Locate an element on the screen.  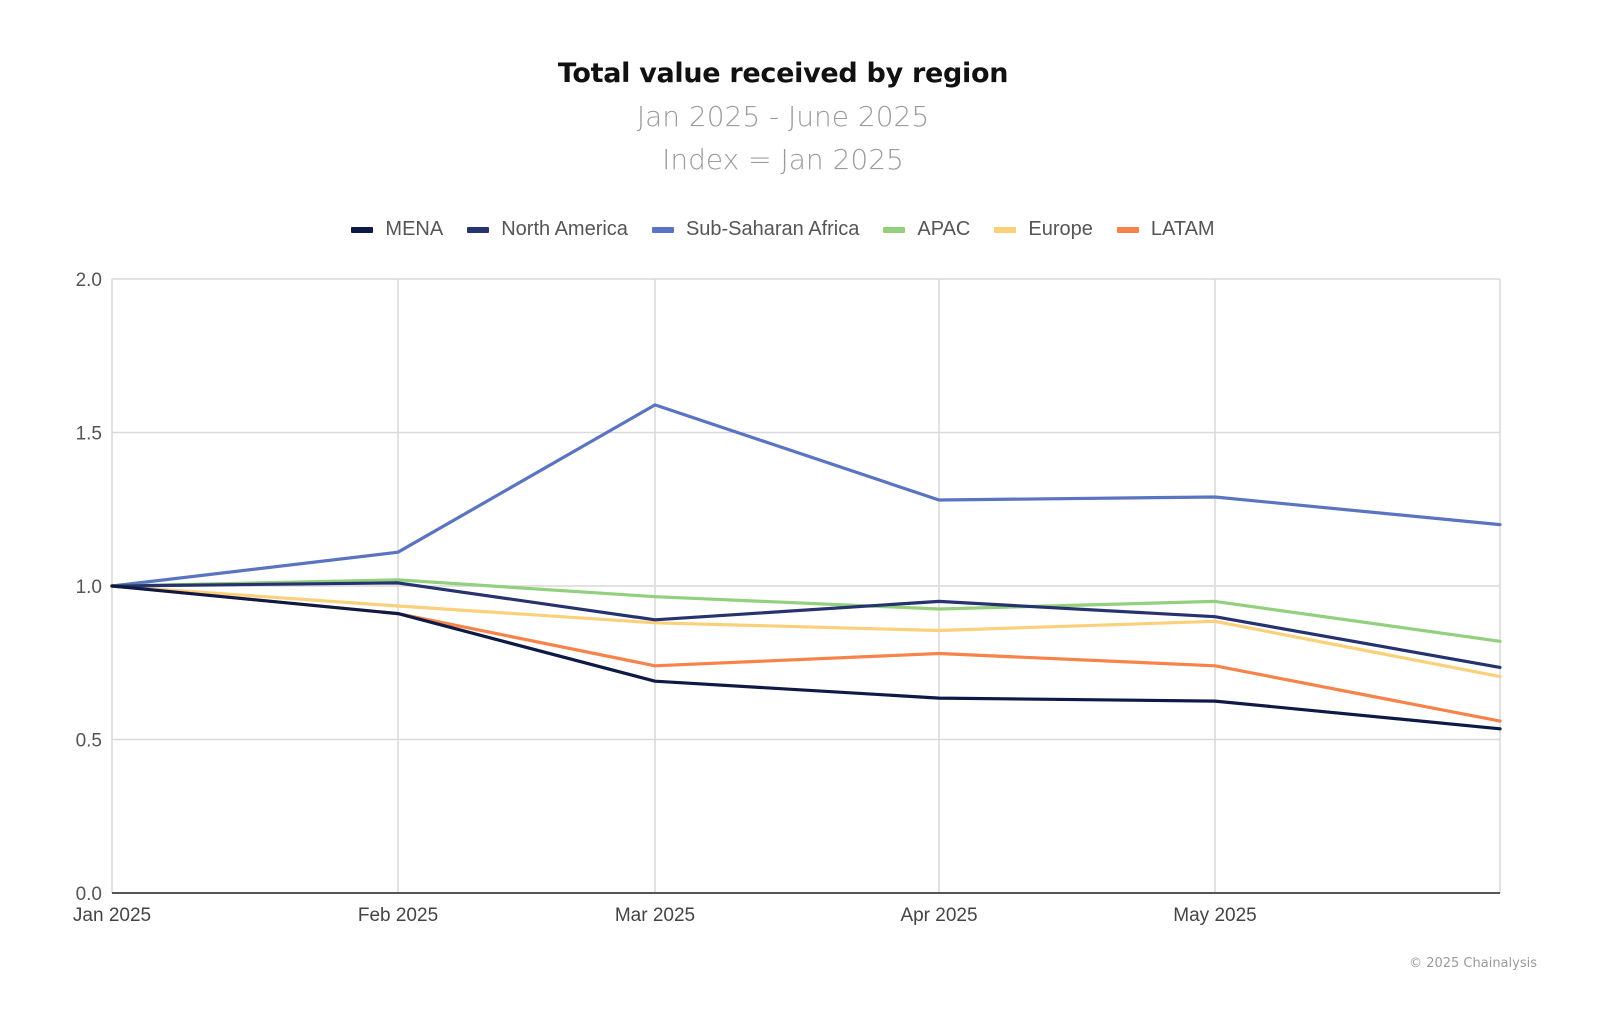
legend-item-mena: MENA is located at coordinates (397, 229).